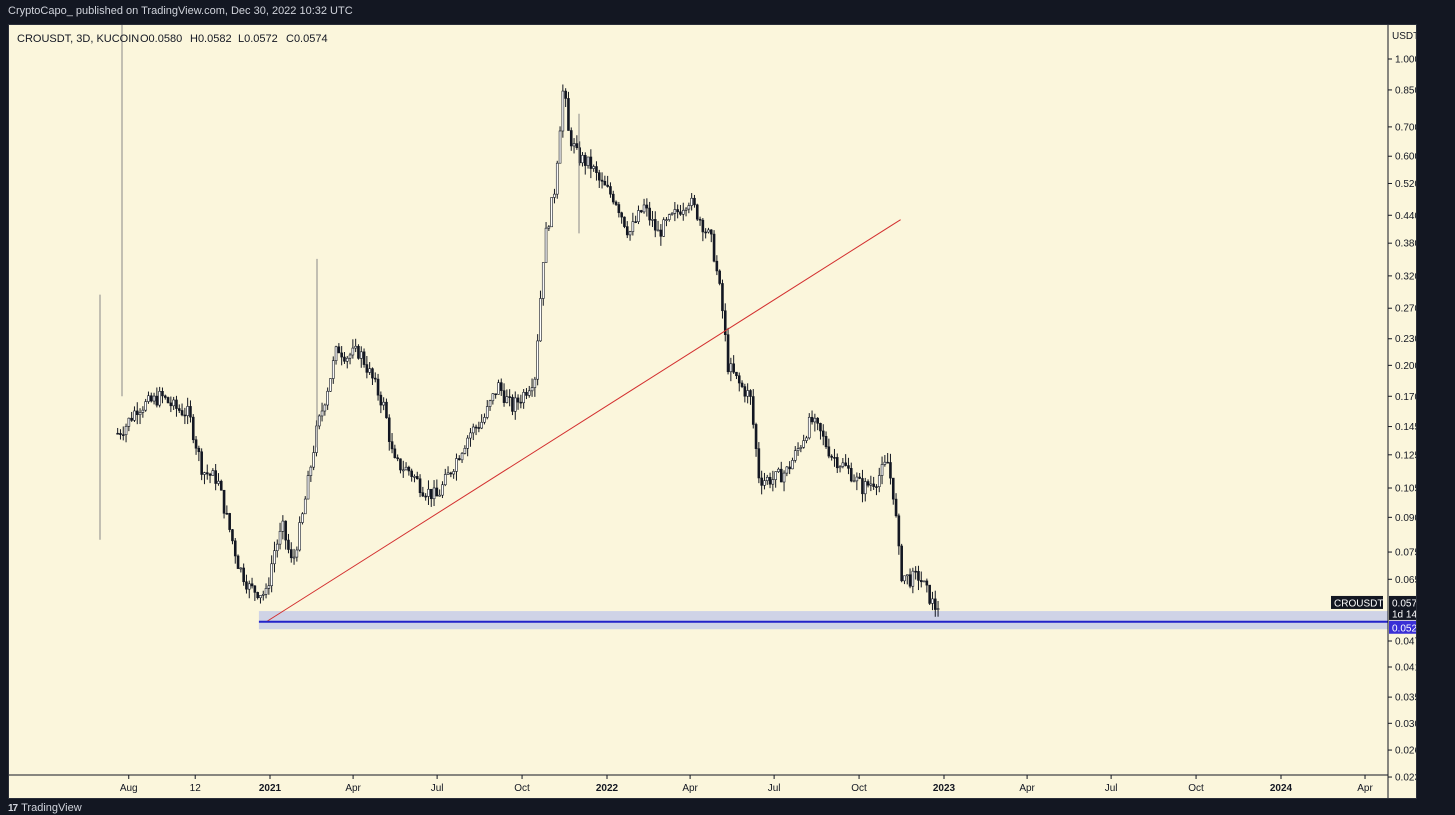 The image size is (1455, 815). Describe the element at coordinates (1406, 276) in the screenshot. I see `price-tick-label: 0.3200` at that location.